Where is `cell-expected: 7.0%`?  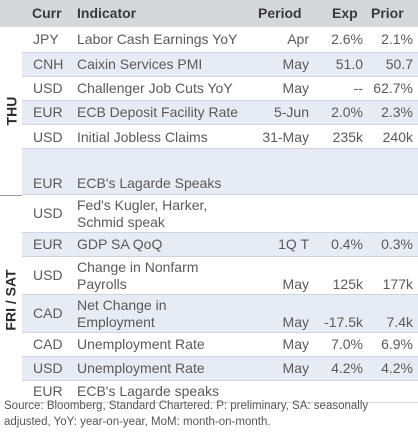
cell-expected: 7.0% is located at coordinates (347, 344).